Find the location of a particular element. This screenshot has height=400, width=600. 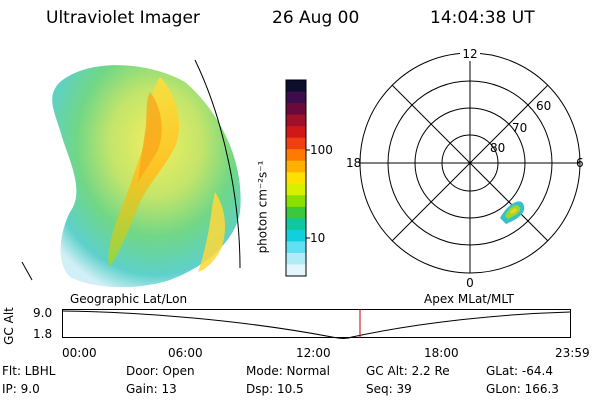

timeline-frame is located at coordinates (316, 323).